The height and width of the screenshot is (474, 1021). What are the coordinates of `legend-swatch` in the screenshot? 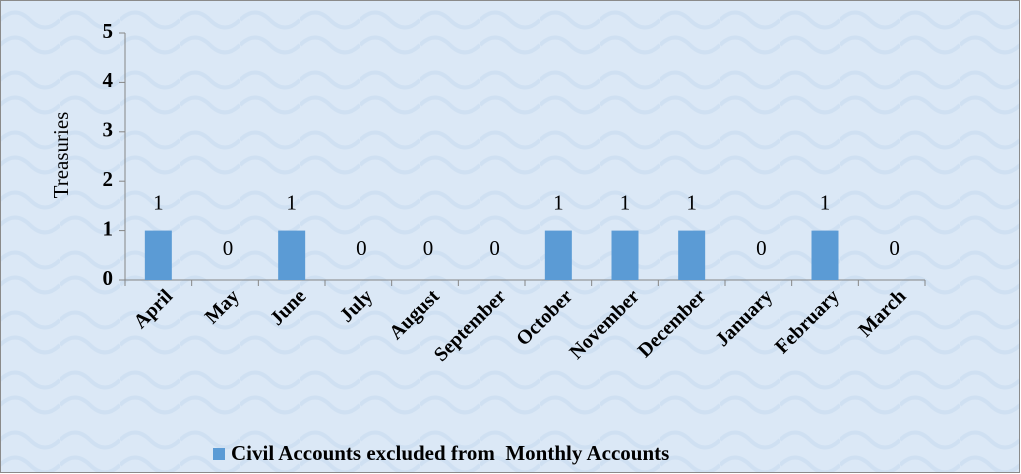 It's located at (219, 454).